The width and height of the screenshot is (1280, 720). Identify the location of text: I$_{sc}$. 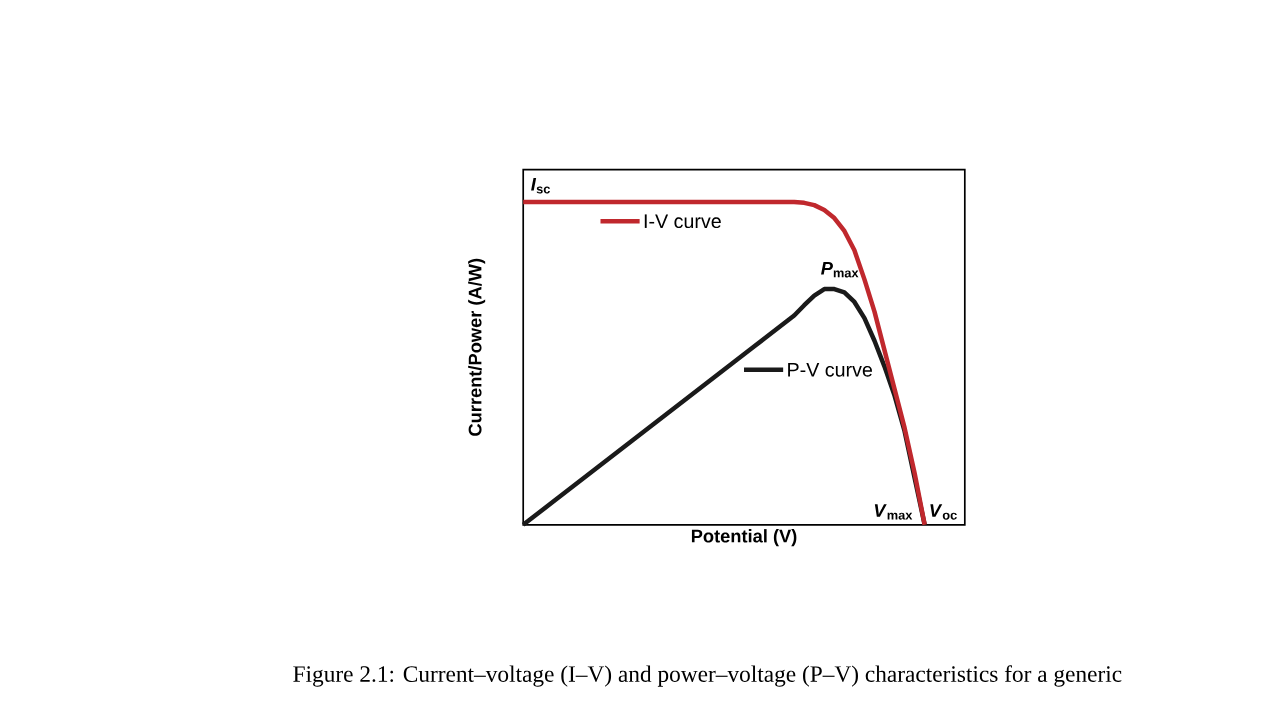
(541, 186).